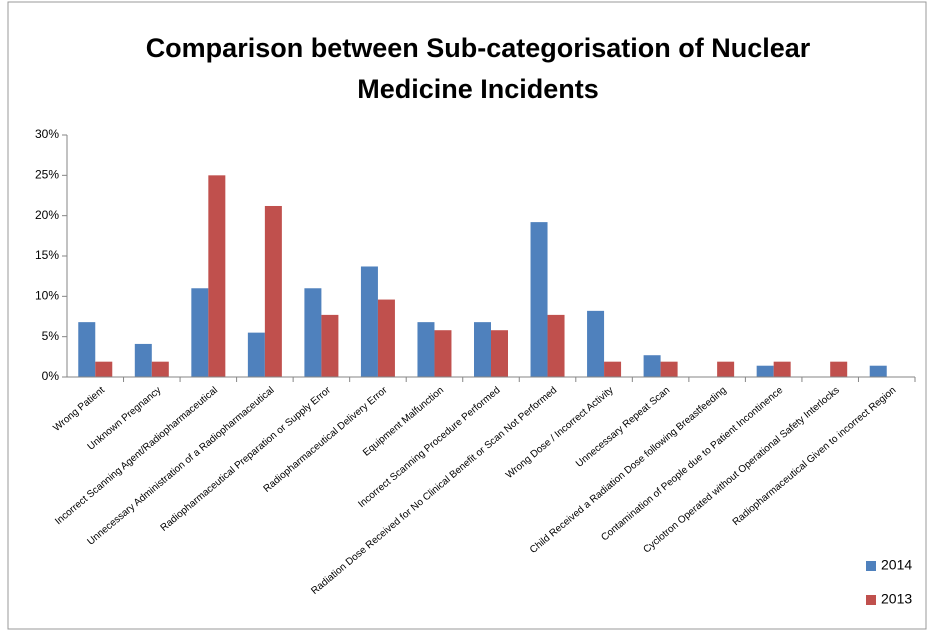  What do you see at coordinates (47, 296) in the screenshot?
I see `y-tick-label: 10%` at bounding box center [47, 296].